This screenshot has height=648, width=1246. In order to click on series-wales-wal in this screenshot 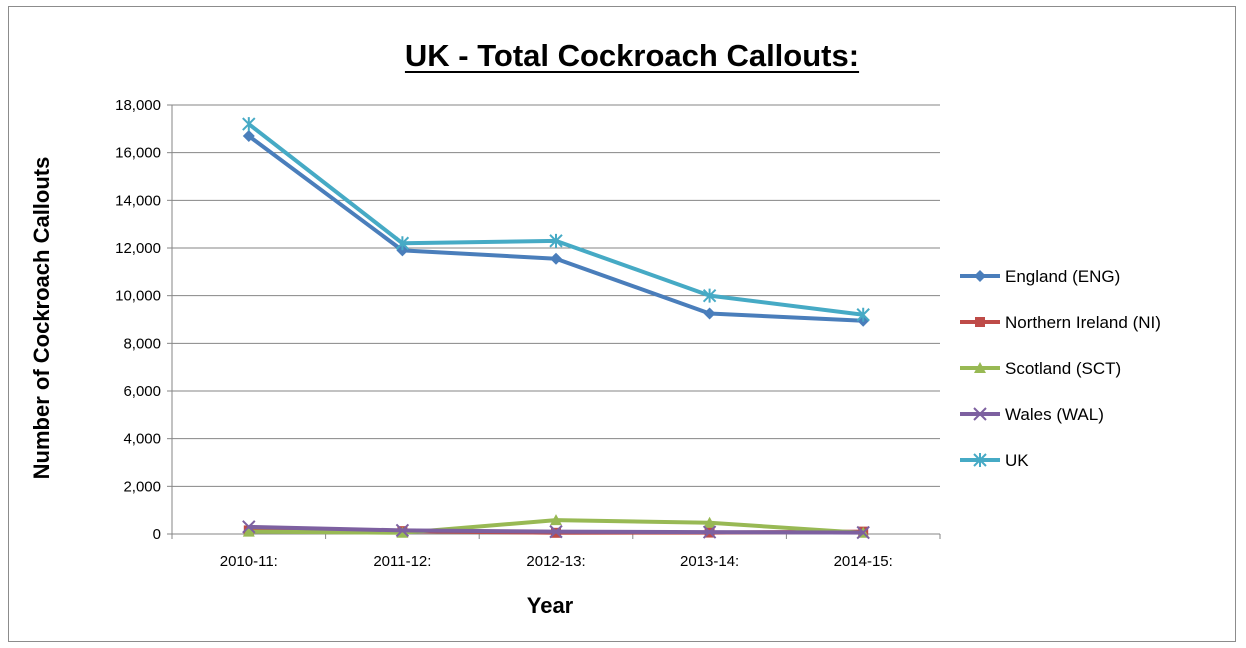, I will do `click(556, 530)`.